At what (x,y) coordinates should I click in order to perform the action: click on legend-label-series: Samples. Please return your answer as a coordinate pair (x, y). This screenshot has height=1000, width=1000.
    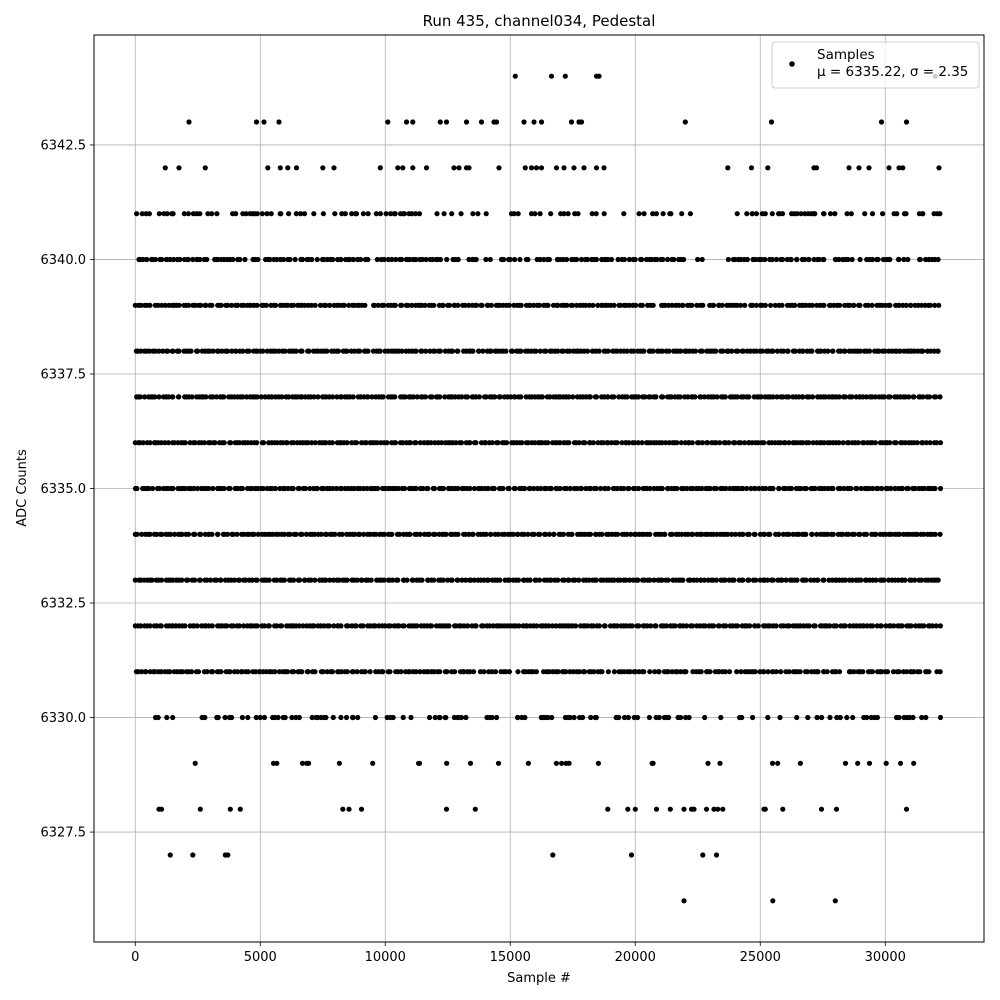
    Looking at the image, I should click on (846, 55).